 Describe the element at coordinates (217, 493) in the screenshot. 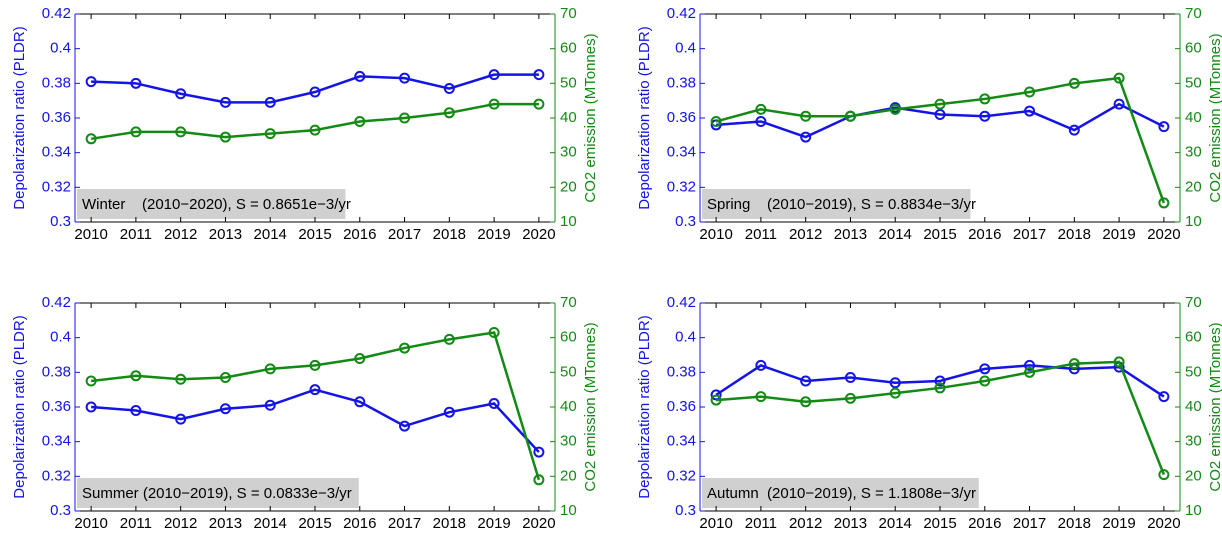

I see `annotation: Summer (2010−2019), S = 0.0833e−3/yr` at that location.